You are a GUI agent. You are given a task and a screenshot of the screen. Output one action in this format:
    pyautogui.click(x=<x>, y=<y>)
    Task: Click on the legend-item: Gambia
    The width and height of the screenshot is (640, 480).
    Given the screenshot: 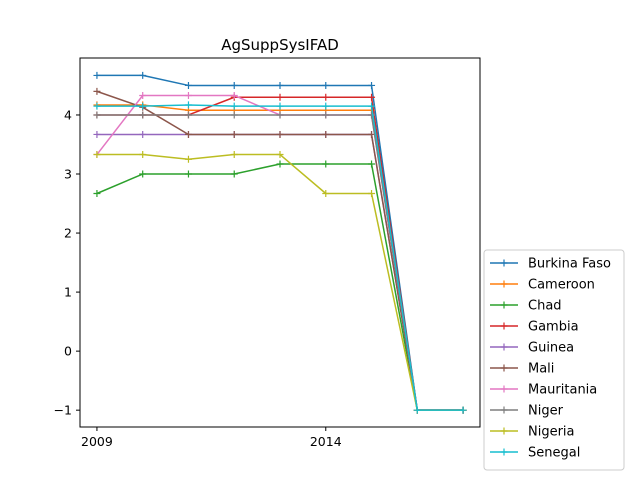 What is the action you would take?
    pyautogui.click(x=534, y=327)
    